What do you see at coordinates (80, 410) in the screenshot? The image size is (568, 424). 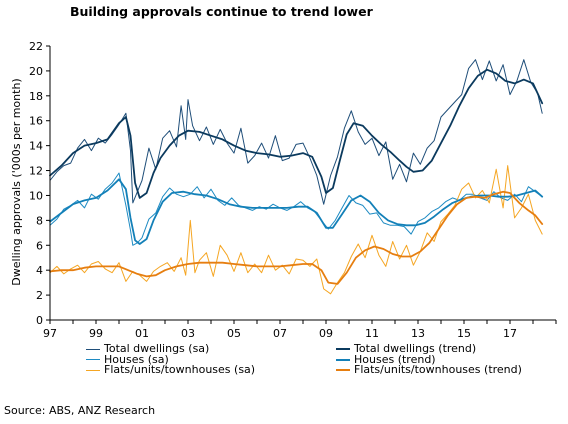 I see `source-note: Source: ABS, ANZ Research` at bounding box center [80, 410].